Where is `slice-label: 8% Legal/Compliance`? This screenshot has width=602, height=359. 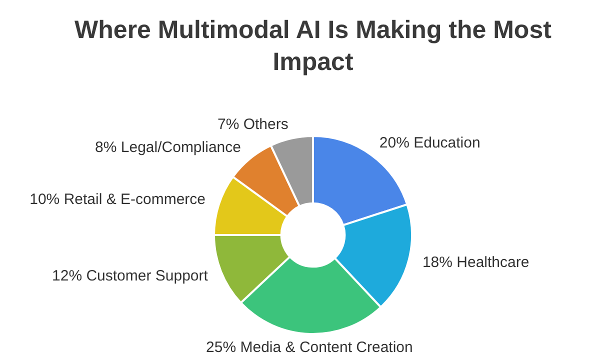 slice-label: 8% Legal/Compliance is located at coordinates (168, 147).